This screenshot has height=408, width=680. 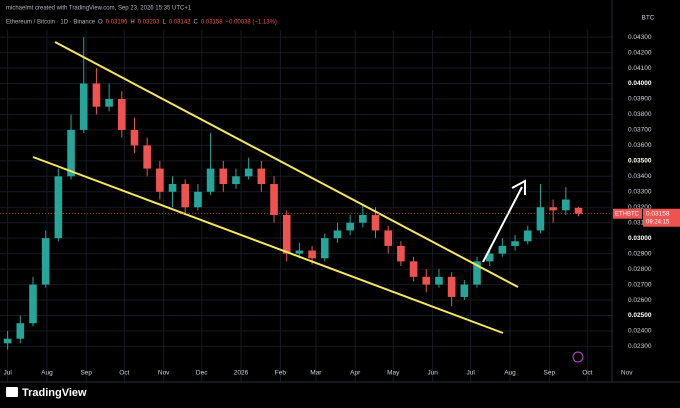 I want to click on y-tick-label: 0.03700, so click(x=640, y=130).